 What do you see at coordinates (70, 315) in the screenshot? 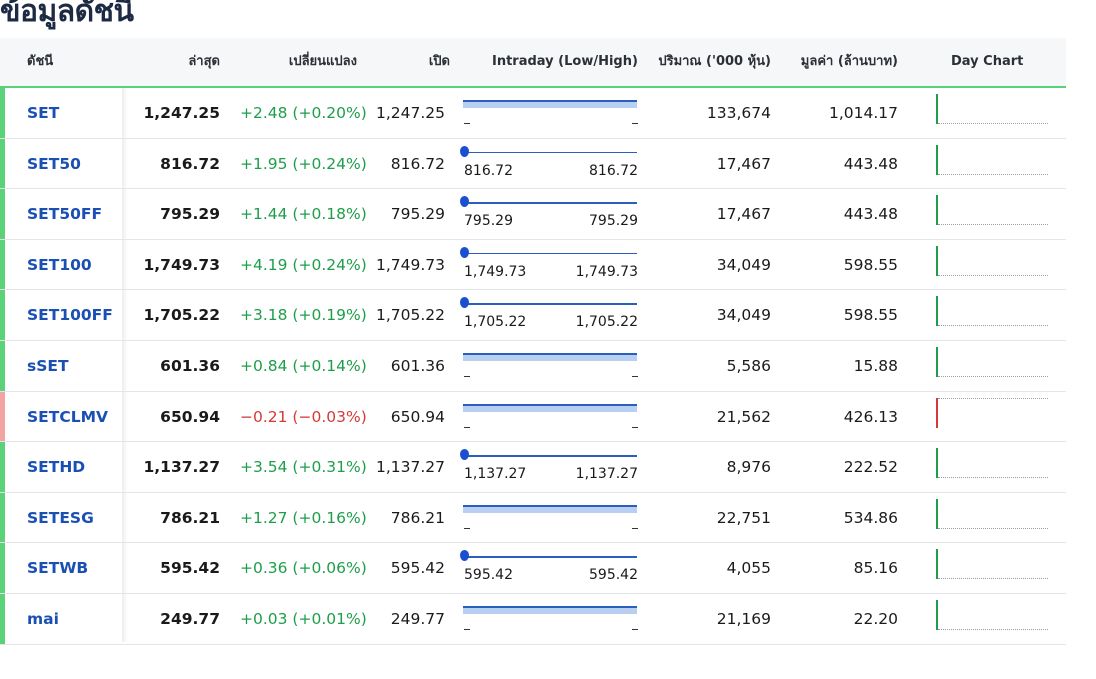
I see `index-name-link: SET100FF` at bounding box center [70, 315].